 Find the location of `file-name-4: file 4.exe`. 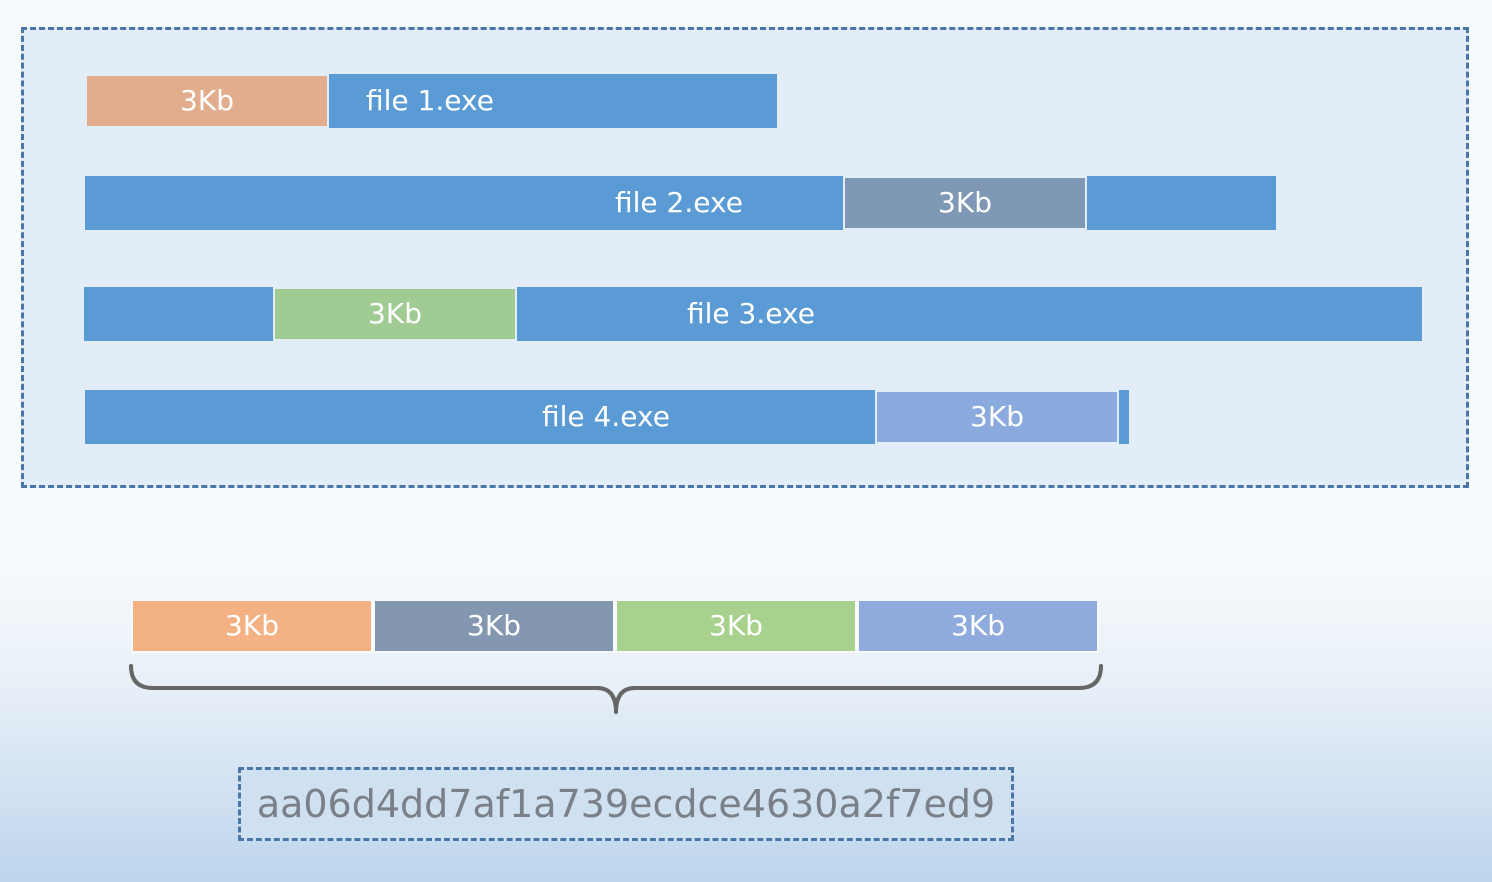

file-name-4: file 4.exe is located at coordinates (606, 416).